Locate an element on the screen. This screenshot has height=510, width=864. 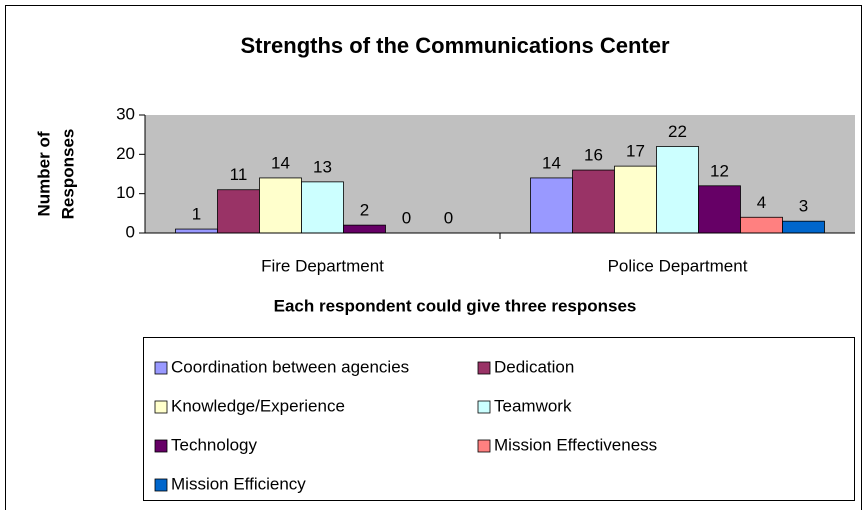
value-label: 17 is located at coordinates (635, 151).